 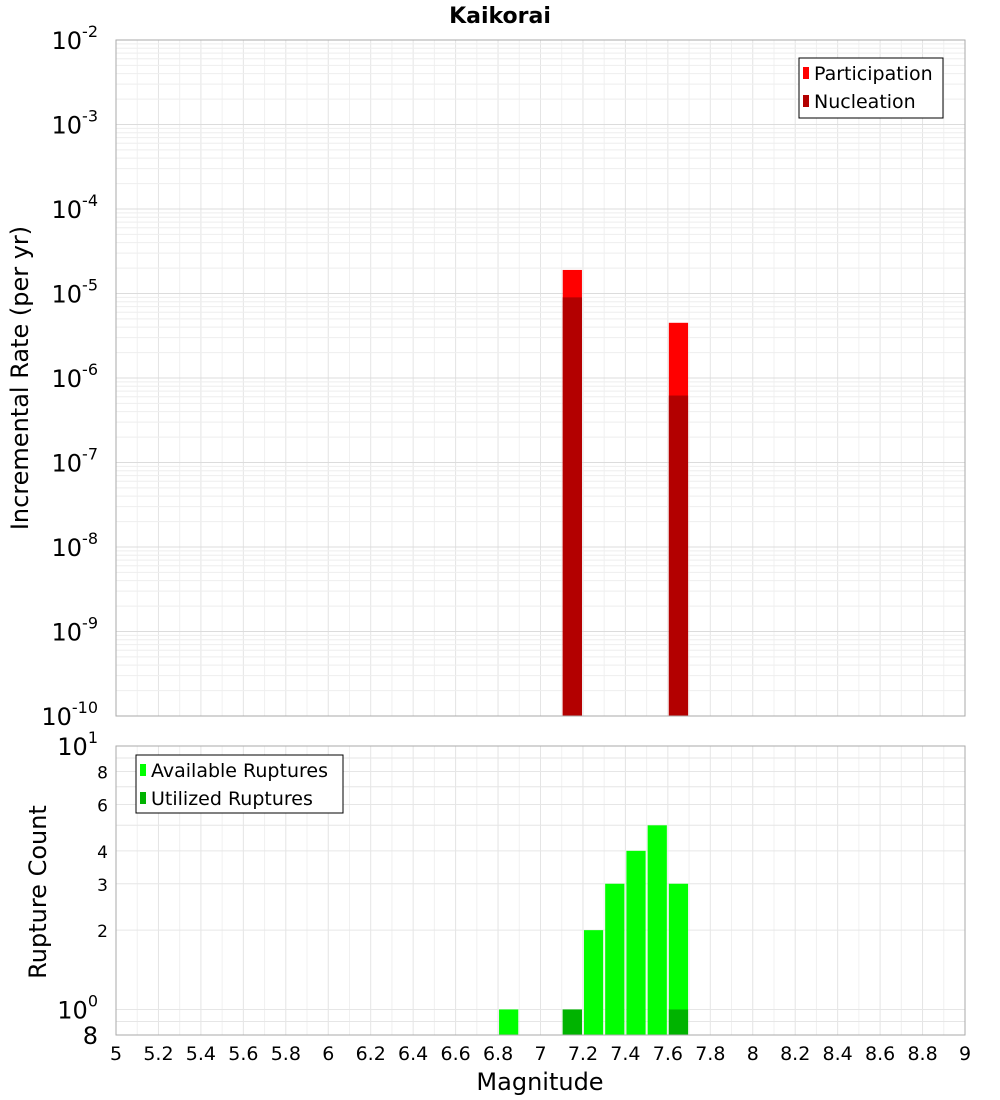 What do you see at coordinates (102, 886) in the screenshot?
I see `count-y-tick-label: 3` at bounding box center [102, 886].